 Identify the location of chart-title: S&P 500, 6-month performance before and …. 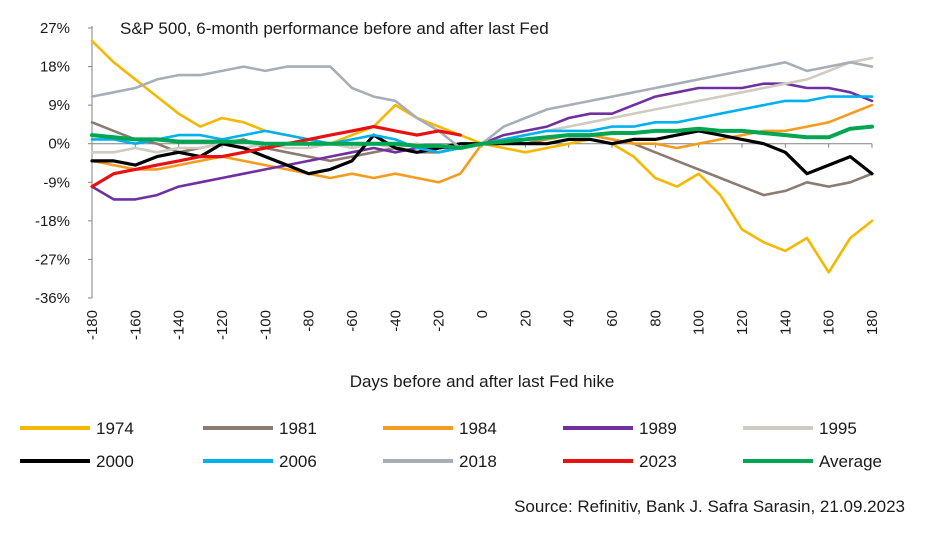
(334, 28).